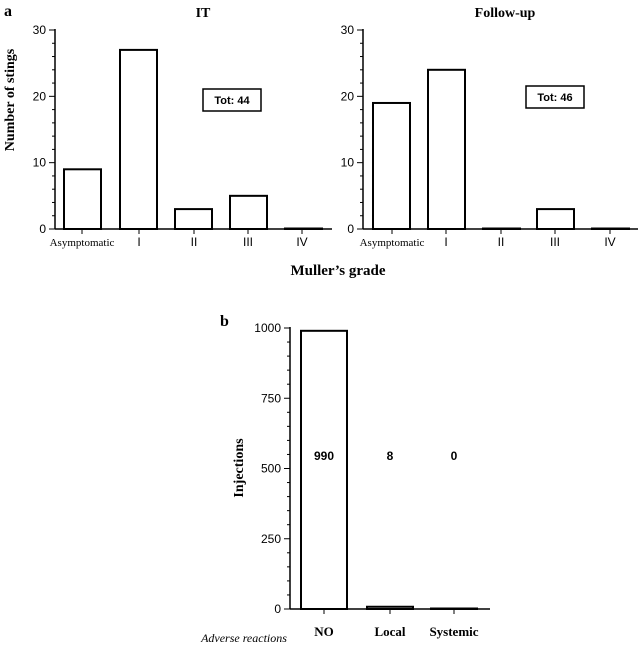  Describe the element at coordinates (337, 271) in the screenshot. I see `shared-x-axis-label: Muller’s grade` at that location.